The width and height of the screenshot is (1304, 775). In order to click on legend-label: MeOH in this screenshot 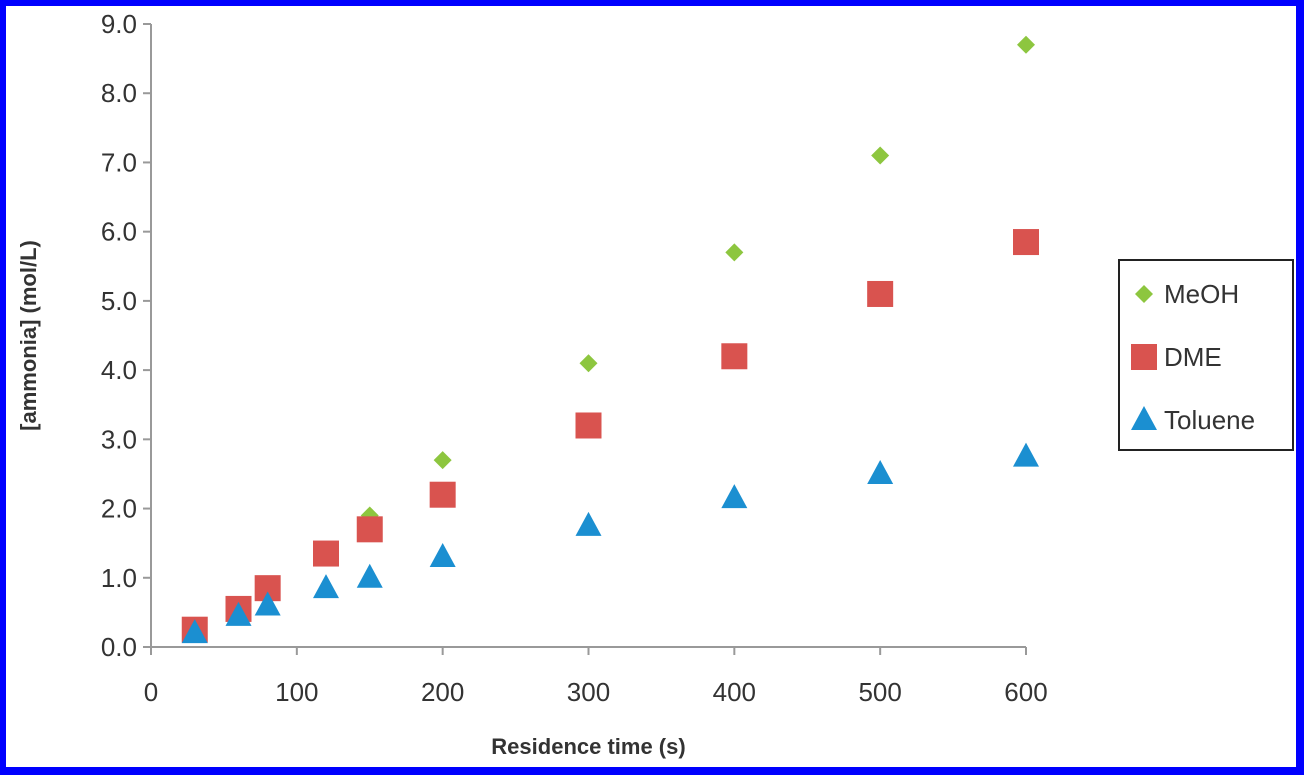, I will do `click(1201, 294)`.